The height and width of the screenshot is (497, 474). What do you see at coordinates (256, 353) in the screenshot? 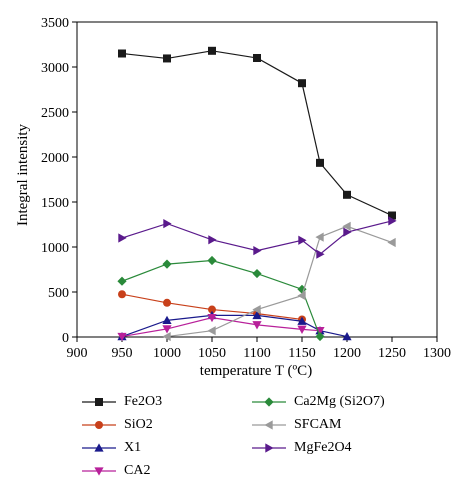
I see `x-tick-label: 1100` at bounding box center [256, 353].